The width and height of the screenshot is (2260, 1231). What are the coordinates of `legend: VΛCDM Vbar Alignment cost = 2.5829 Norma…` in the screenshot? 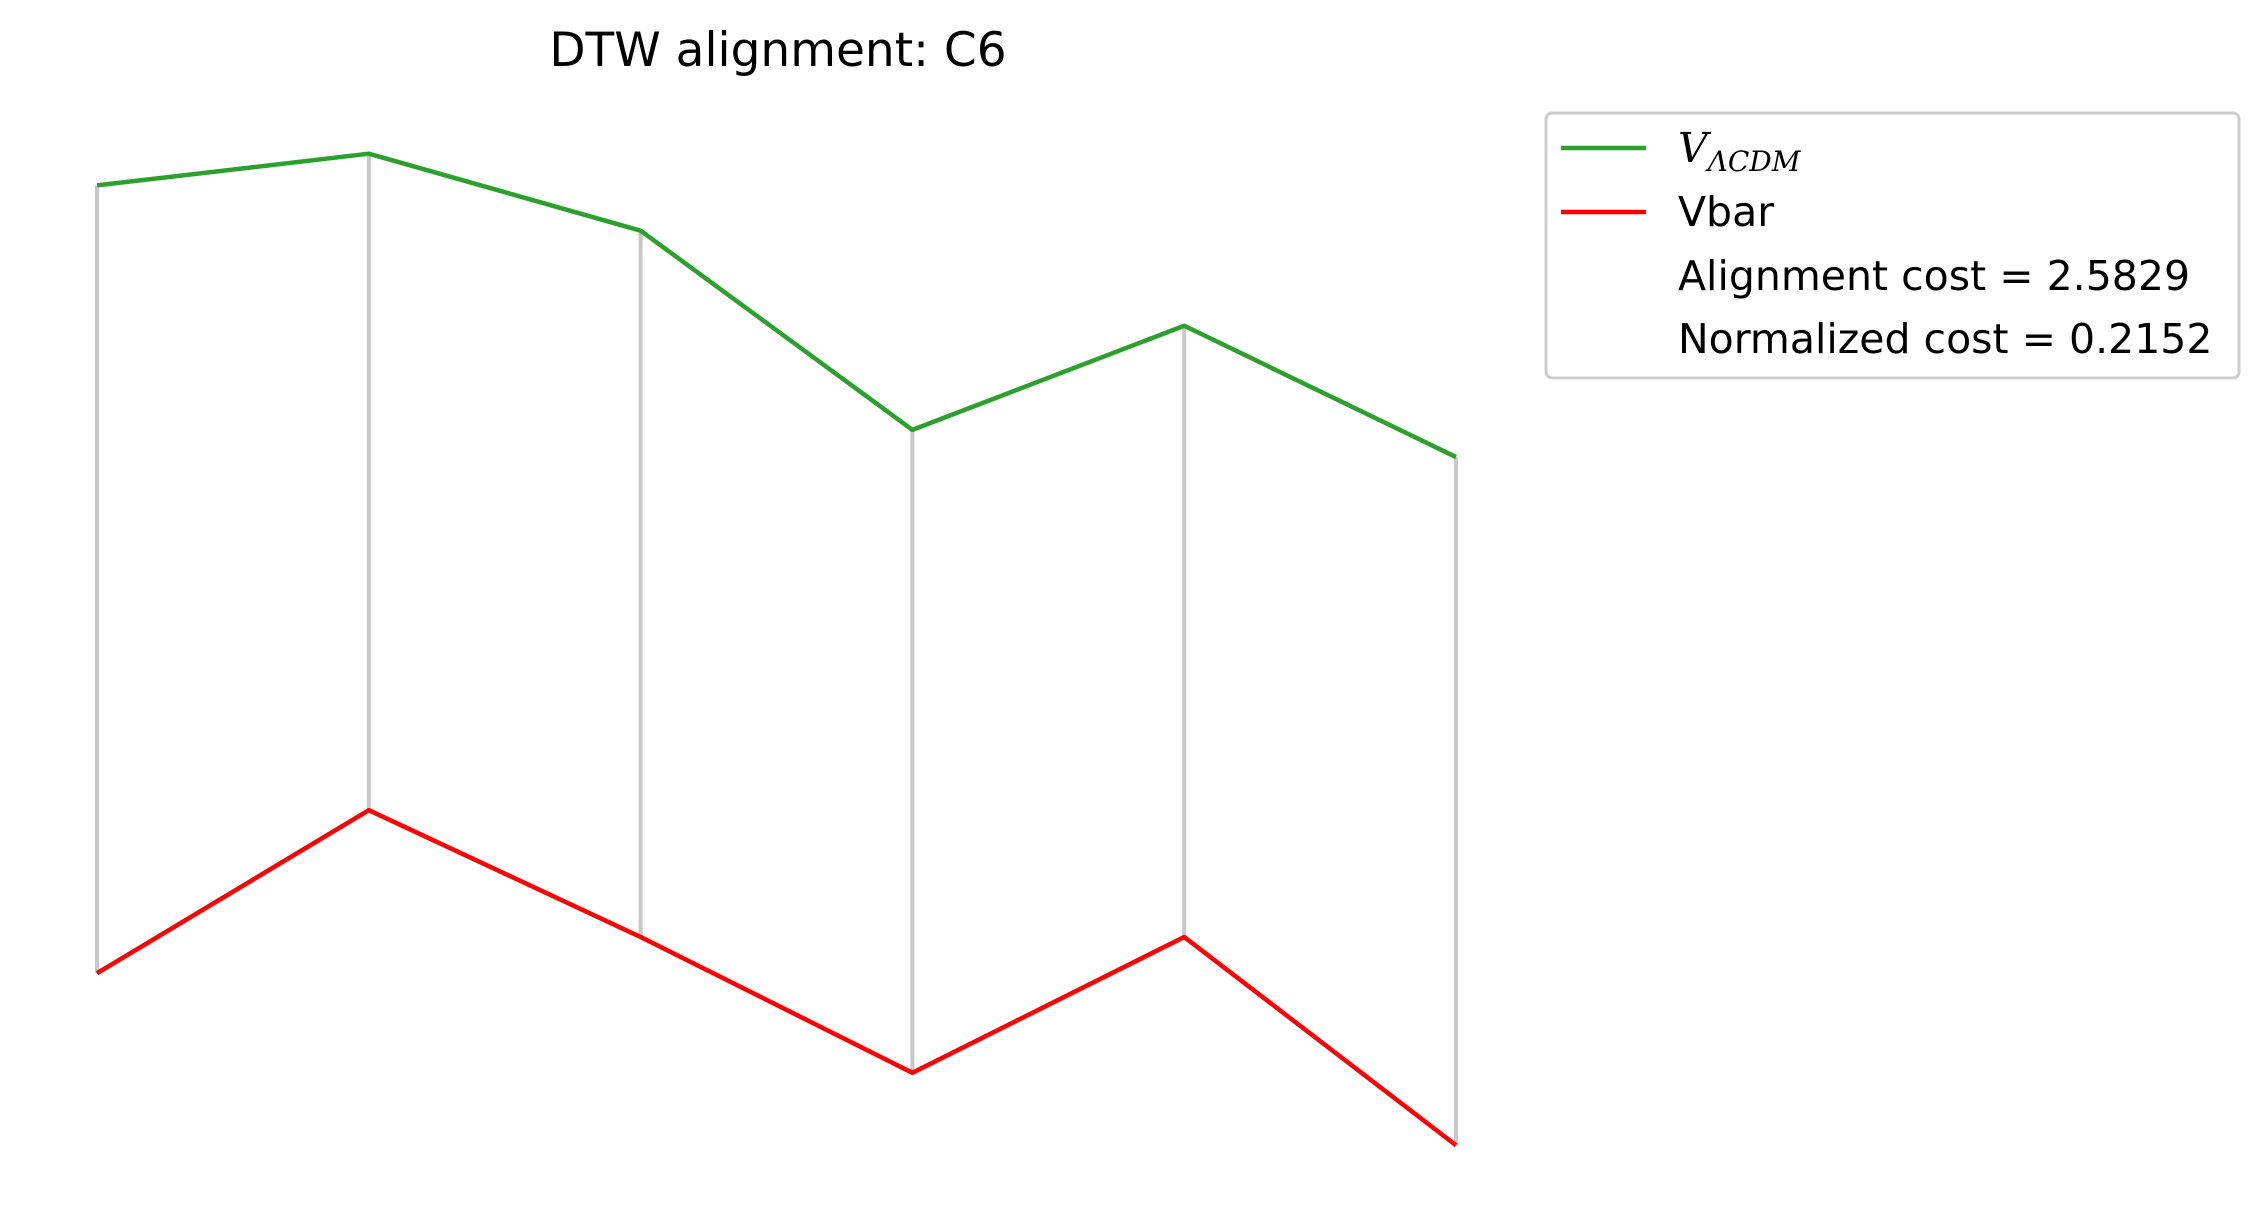 It's located at (1892, 245).